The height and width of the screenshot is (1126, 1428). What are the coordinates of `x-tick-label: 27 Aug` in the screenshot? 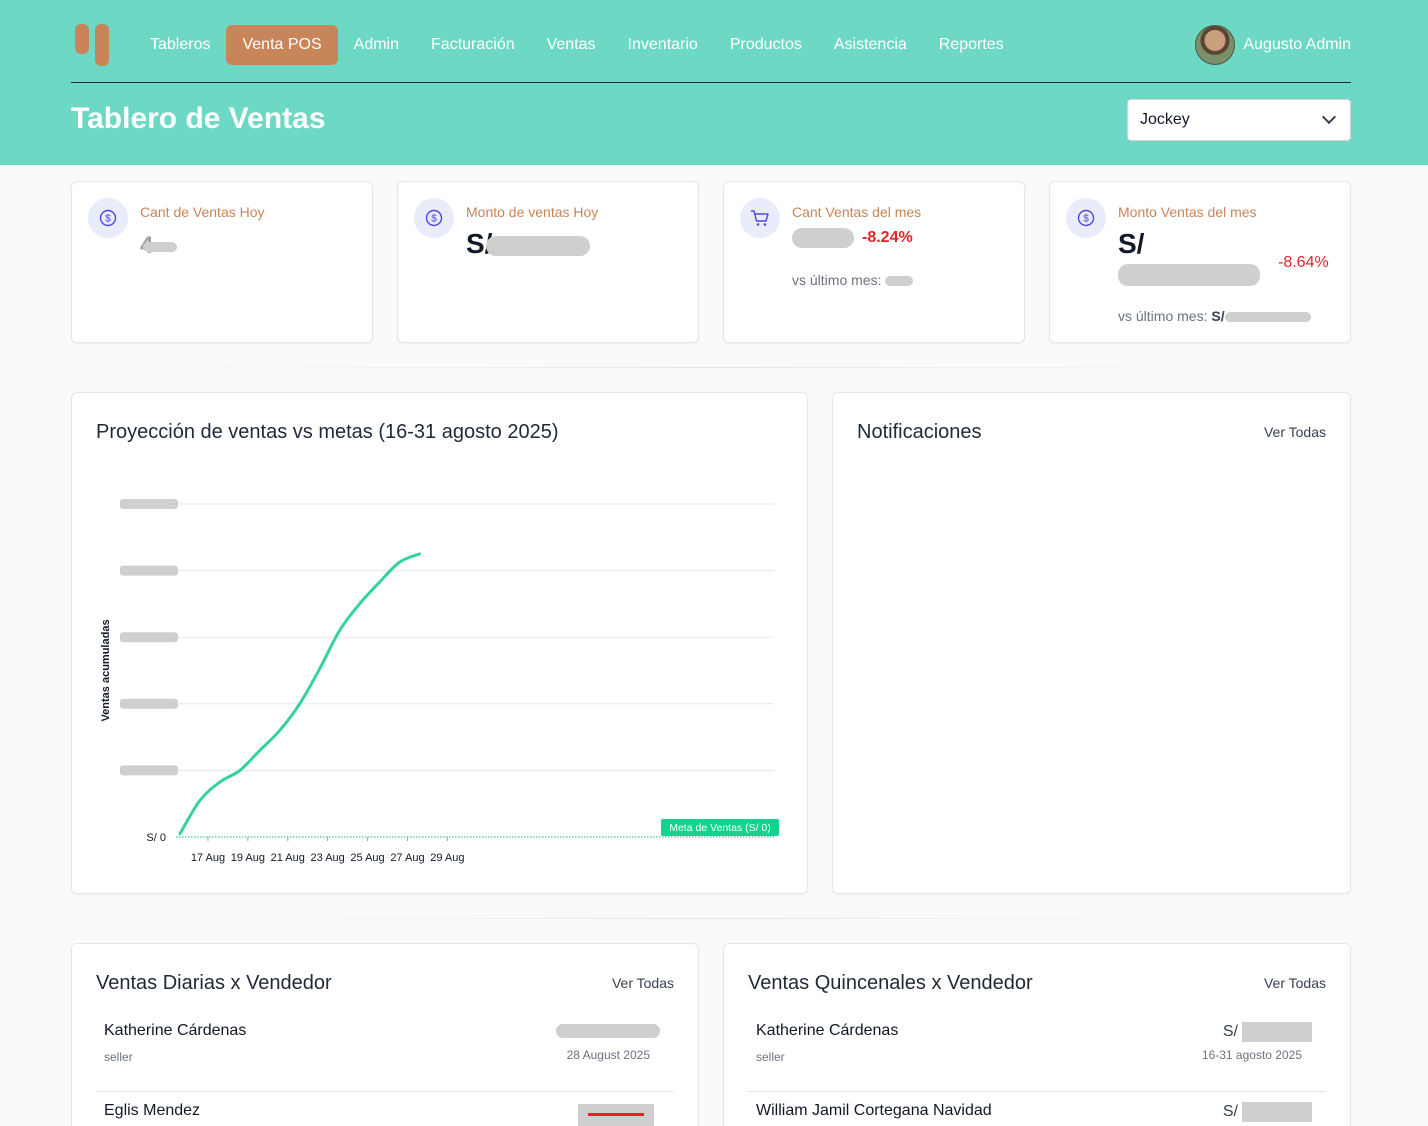 It's located at (407, 858).